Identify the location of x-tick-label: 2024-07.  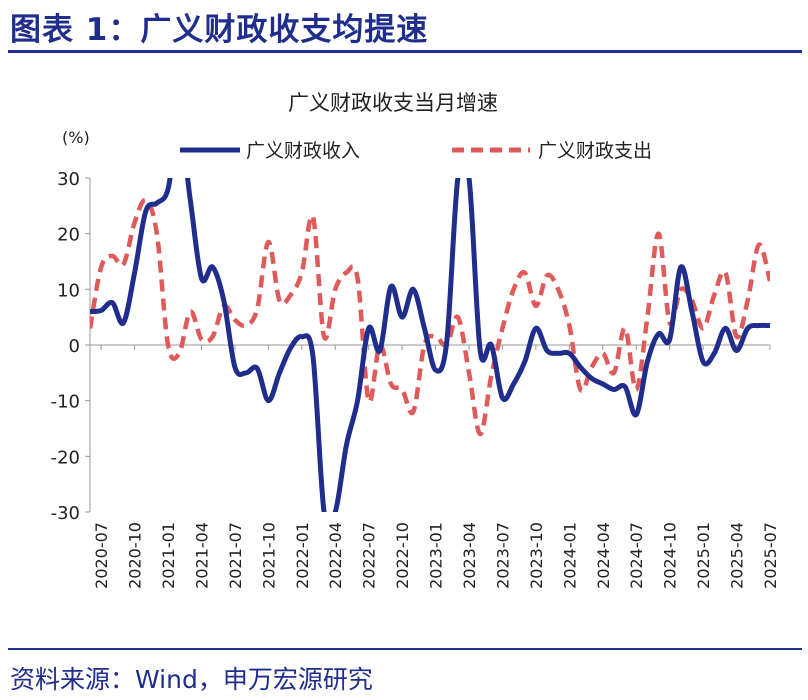
(636, 555).